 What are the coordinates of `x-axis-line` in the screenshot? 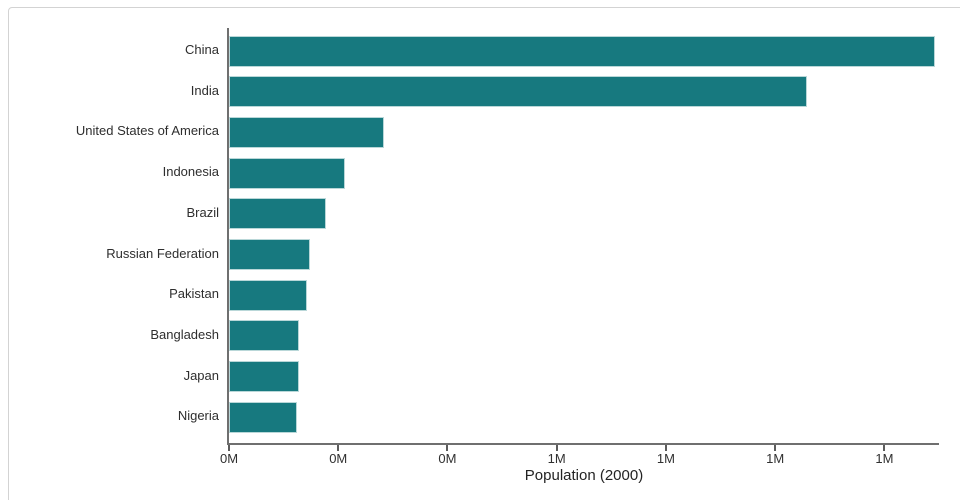 It's located at (583, 444).